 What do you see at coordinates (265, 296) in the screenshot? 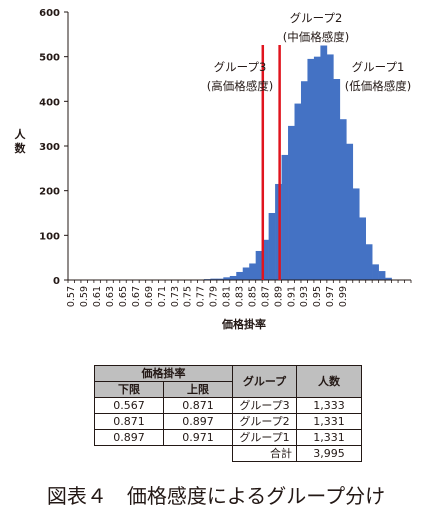
I see `x-tick-label: 0.87` at bounding box center [265, 296].